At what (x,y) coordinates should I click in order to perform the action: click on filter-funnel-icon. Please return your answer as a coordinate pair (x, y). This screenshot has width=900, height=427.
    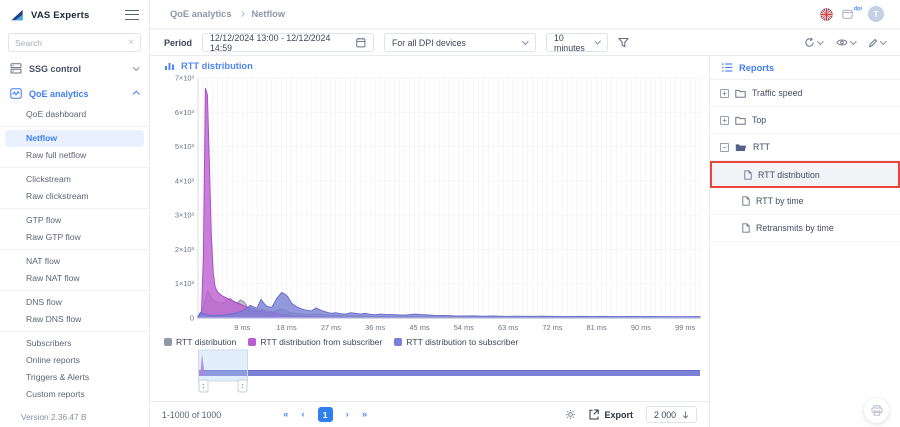
    Looking at the image, I should click on (624, 42).